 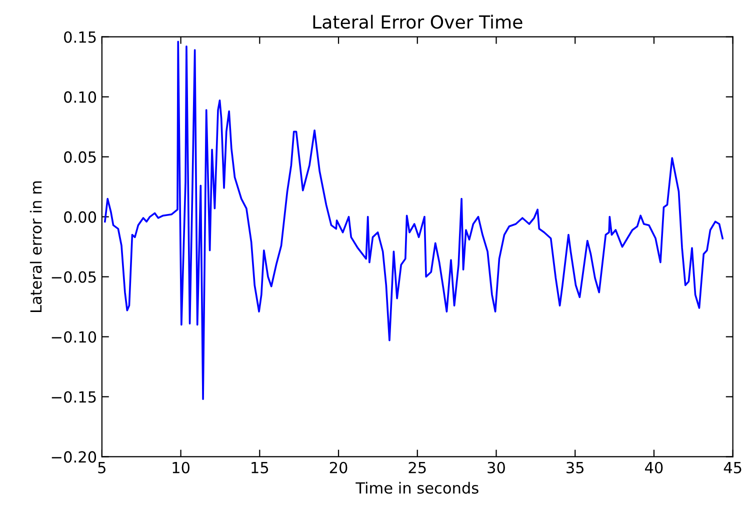 What do you see at coordinates (575, 468) in the screenshot?
I see `x-tick-label: 35` at bounding box center [575, 468].